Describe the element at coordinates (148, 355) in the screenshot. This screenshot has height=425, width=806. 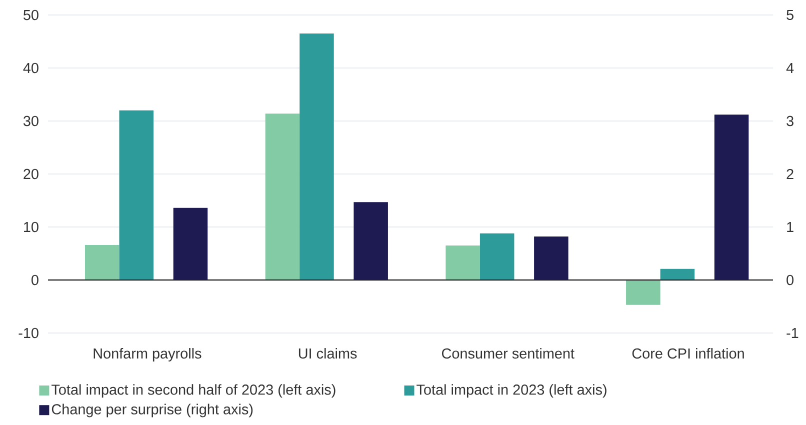
I see `x-tick-label: Nonfarm payrolls` at that location.